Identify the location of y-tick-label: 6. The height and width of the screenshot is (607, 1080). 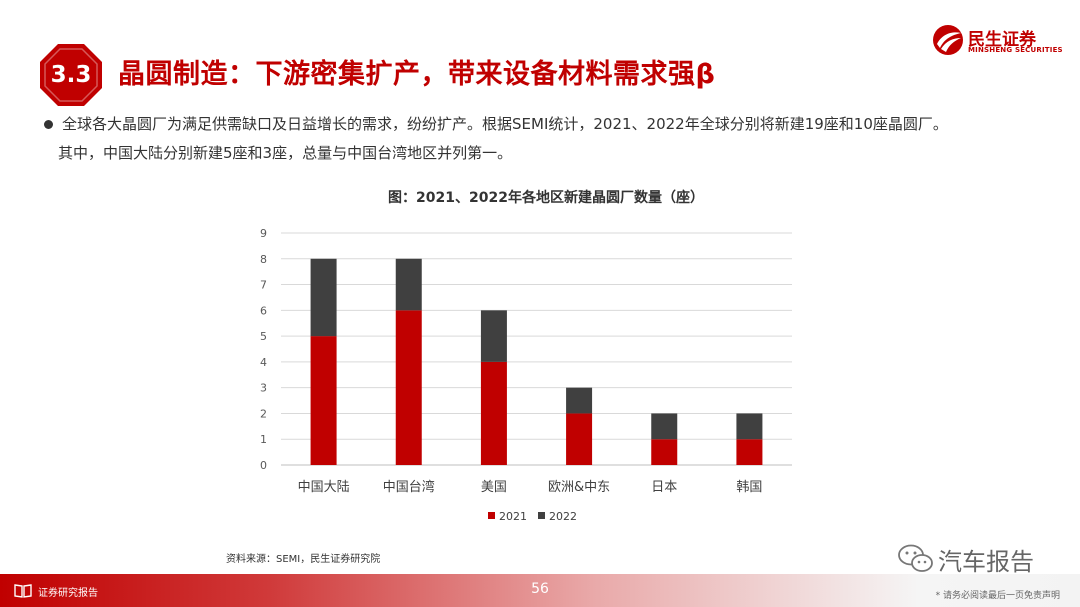
(263, 310).